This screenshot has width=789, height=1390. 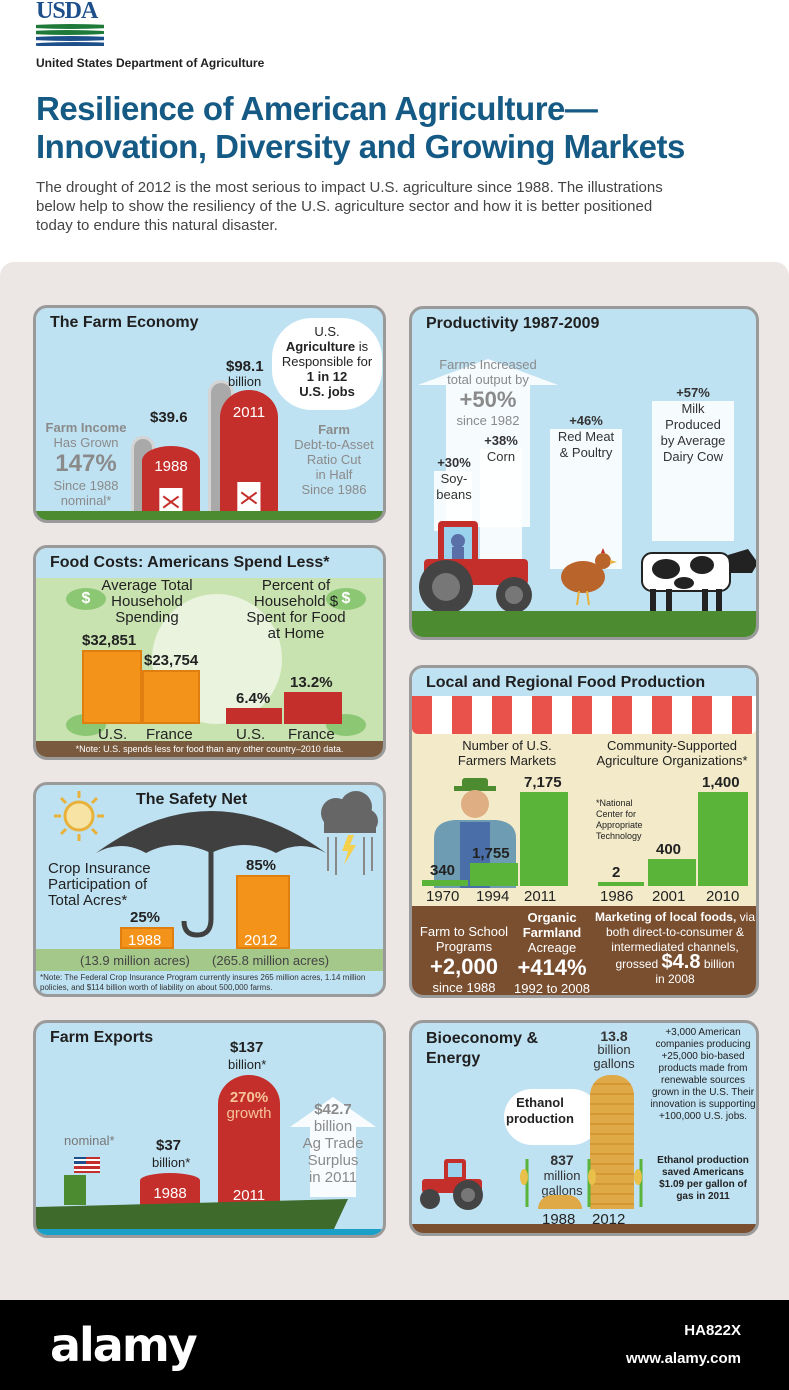 What do you see at coordinates (501, 448) in the screenshot?
I see `corn-label: +38% Corn` at bounding box center [501, 448].